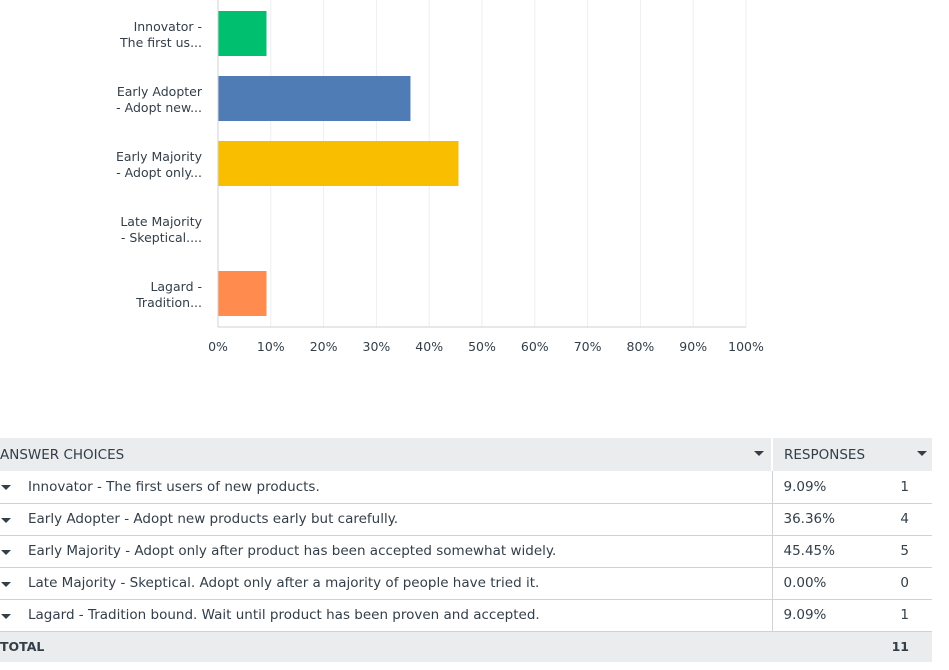  What do you see at coordinates (588, 346) in the screenshot?
I see `x-tick-label: 70%` at bounding box center [588, 346].